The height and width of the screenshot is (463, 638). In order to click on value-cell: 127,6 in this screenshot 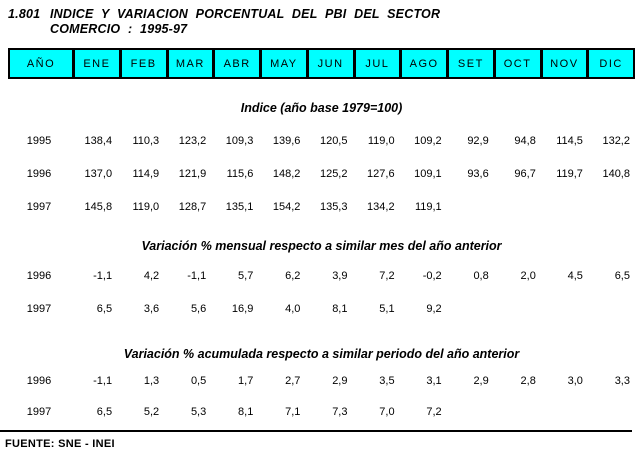, I will do `click(381, 173)`.